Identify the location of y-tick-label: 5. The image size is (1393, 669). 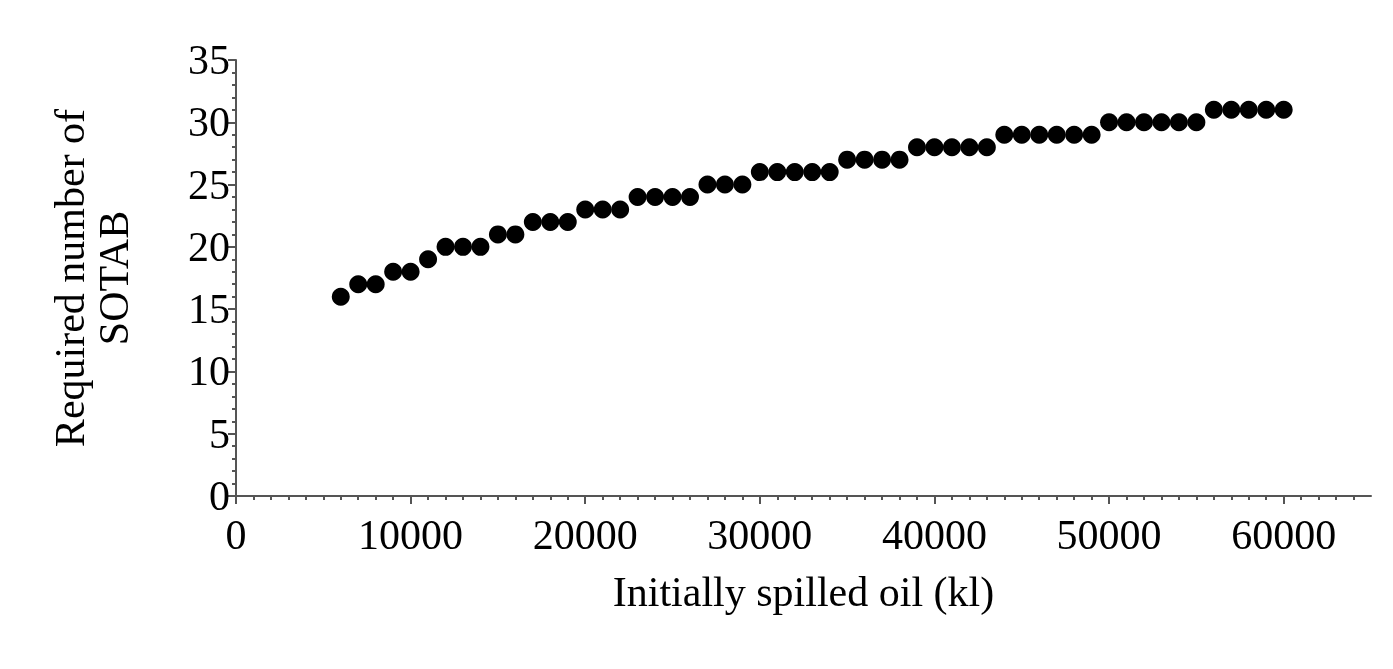
(219, 433).